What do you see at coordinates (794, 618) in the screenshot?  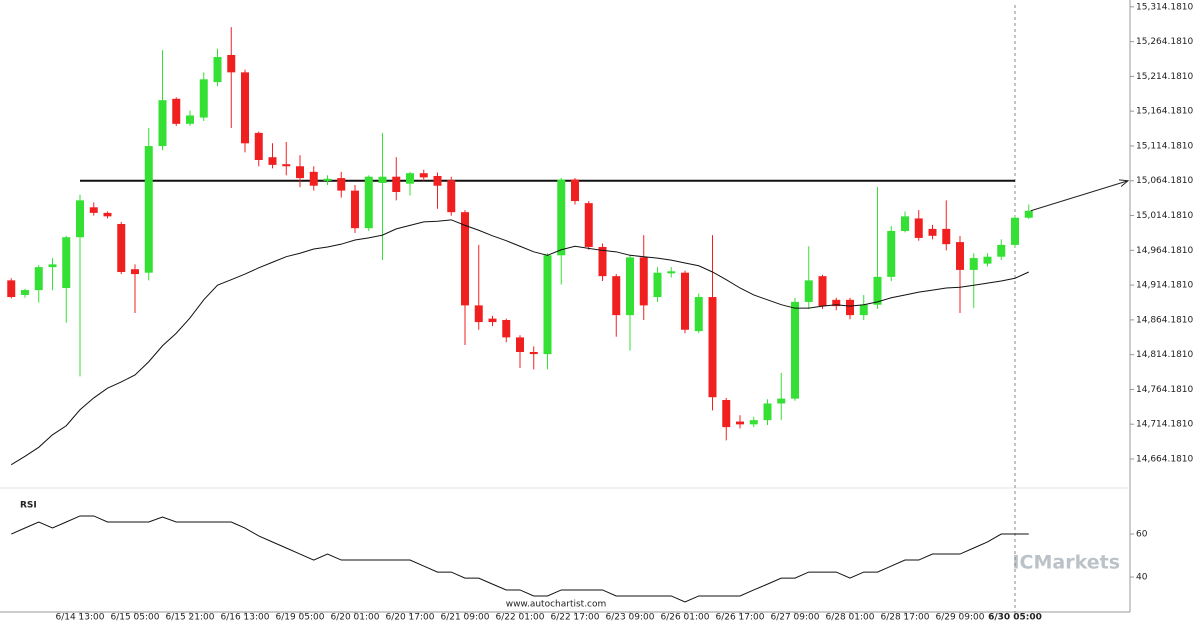 I see `x-tick-label: 6/27 09:00` at bounding box center [794, 618].